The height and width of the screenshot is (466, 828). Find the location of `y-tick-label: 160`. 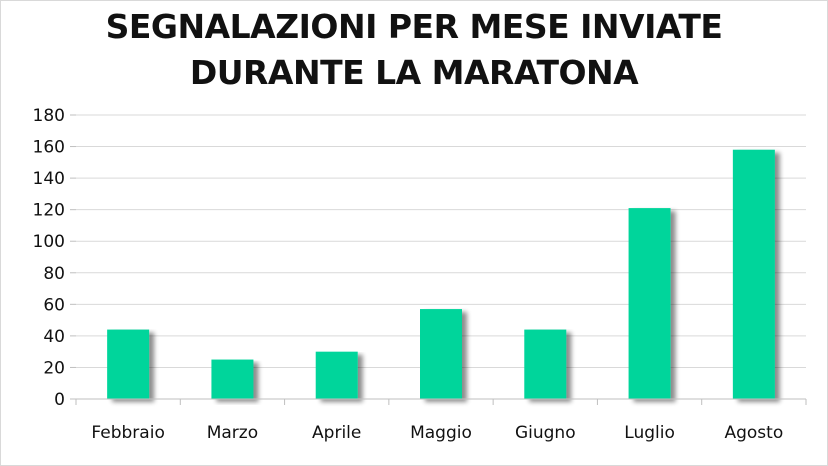

y-tick-label: 160 is located at coordinates (49, 148).